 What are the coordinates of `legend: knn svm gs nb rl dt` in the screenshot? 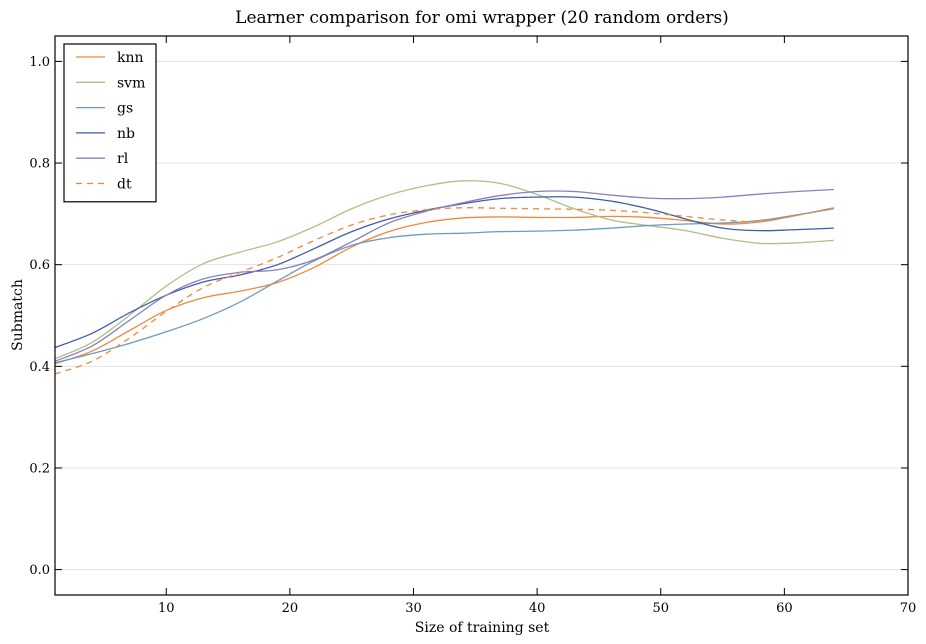 It's located at (110, 123).